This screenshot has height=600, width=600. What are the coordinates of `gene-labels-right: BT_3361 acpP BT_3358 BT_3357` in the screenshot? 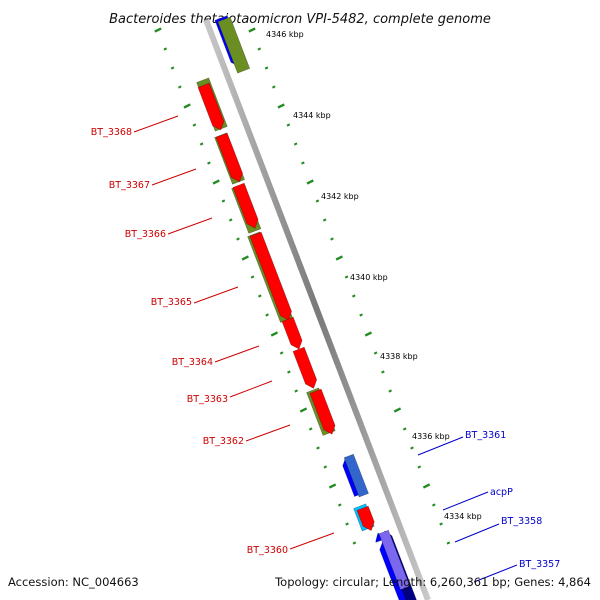 It's located at (488, 506).